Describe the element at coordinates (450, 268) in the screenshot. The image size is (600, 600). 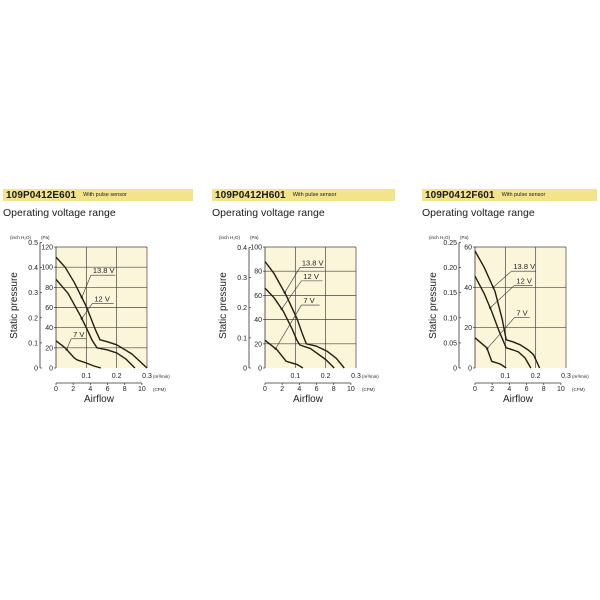
I see `inch-tick-label: 0.20` at that location.